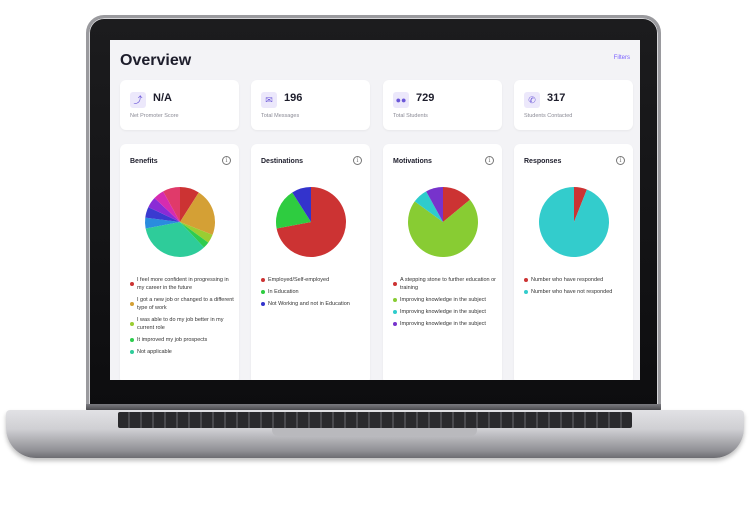  Describe the element at coordinates (573, 105) in the screenshot. I see `stat-card-contacted: ✆ 317 Students Contacted` at that location.